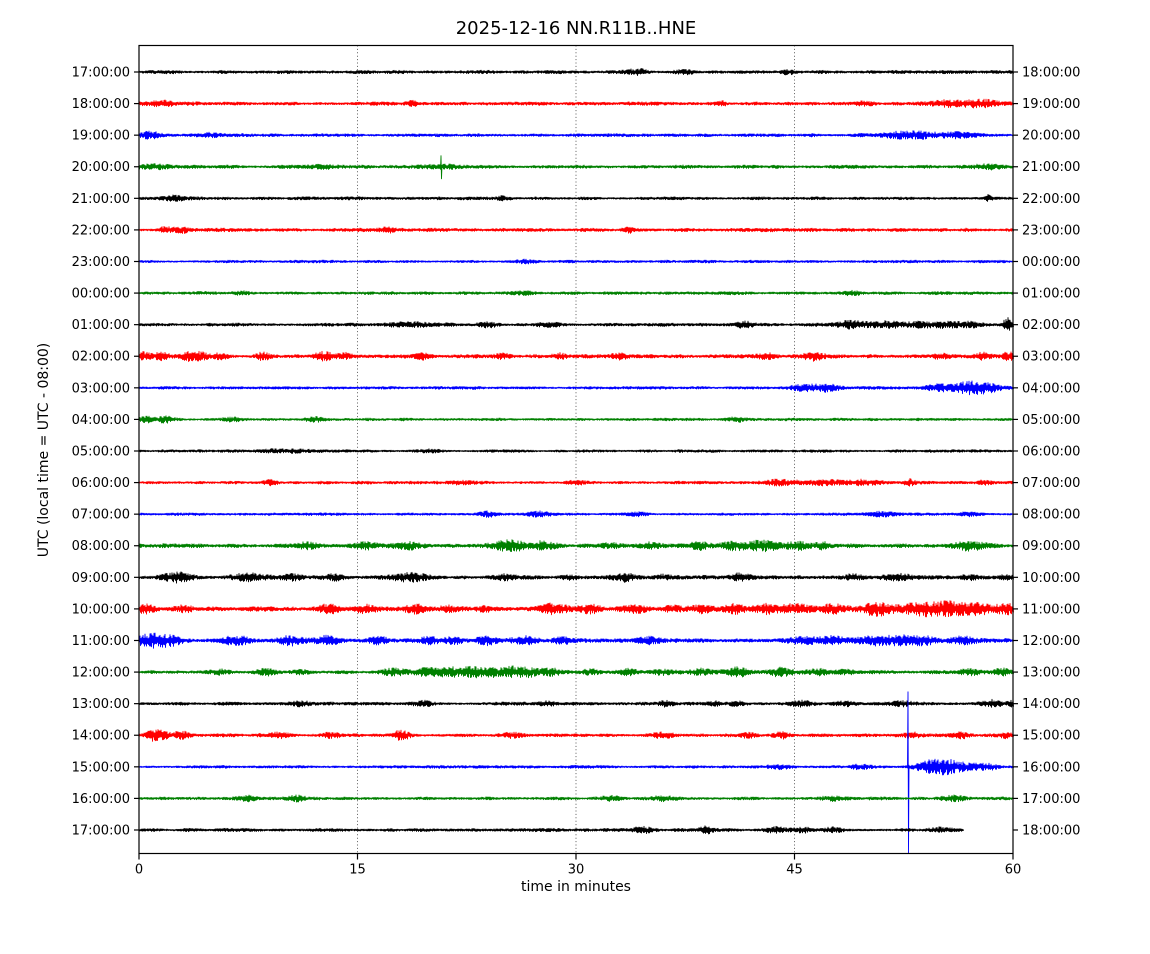  I want to click on right-time-label: 23:00:00, so click(1051, 230).